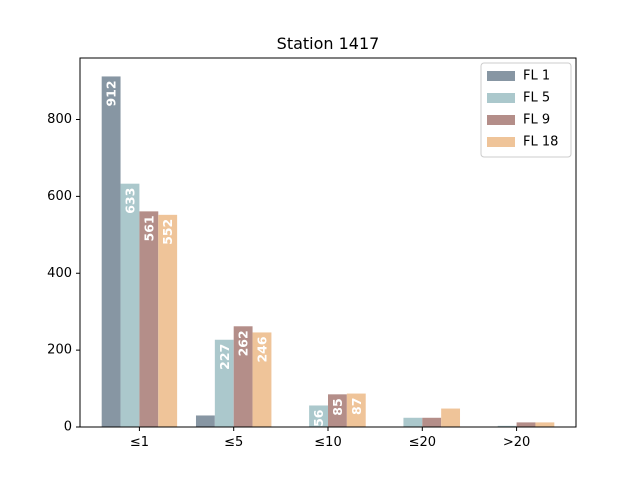 This screenshot has height=480, width=640. Describe the element at coordinates (167, 232) in the screenshot. I see `bar-value-label: 552` at that location.